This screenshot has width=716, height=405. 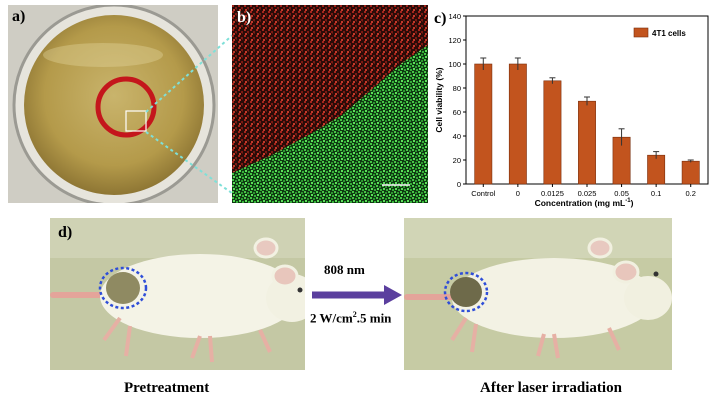 I want to click on y-tick-label: 20, so click(x=457, y=160).